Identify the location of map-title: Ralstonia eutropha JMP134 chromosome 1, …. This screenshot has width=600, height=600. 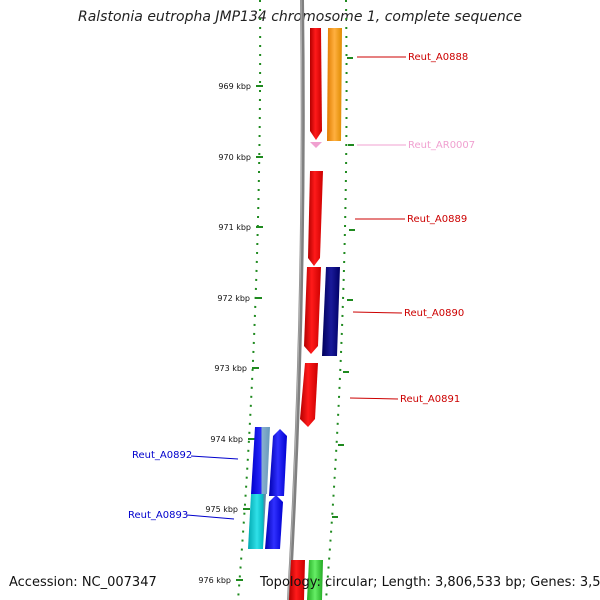
(299, 17).